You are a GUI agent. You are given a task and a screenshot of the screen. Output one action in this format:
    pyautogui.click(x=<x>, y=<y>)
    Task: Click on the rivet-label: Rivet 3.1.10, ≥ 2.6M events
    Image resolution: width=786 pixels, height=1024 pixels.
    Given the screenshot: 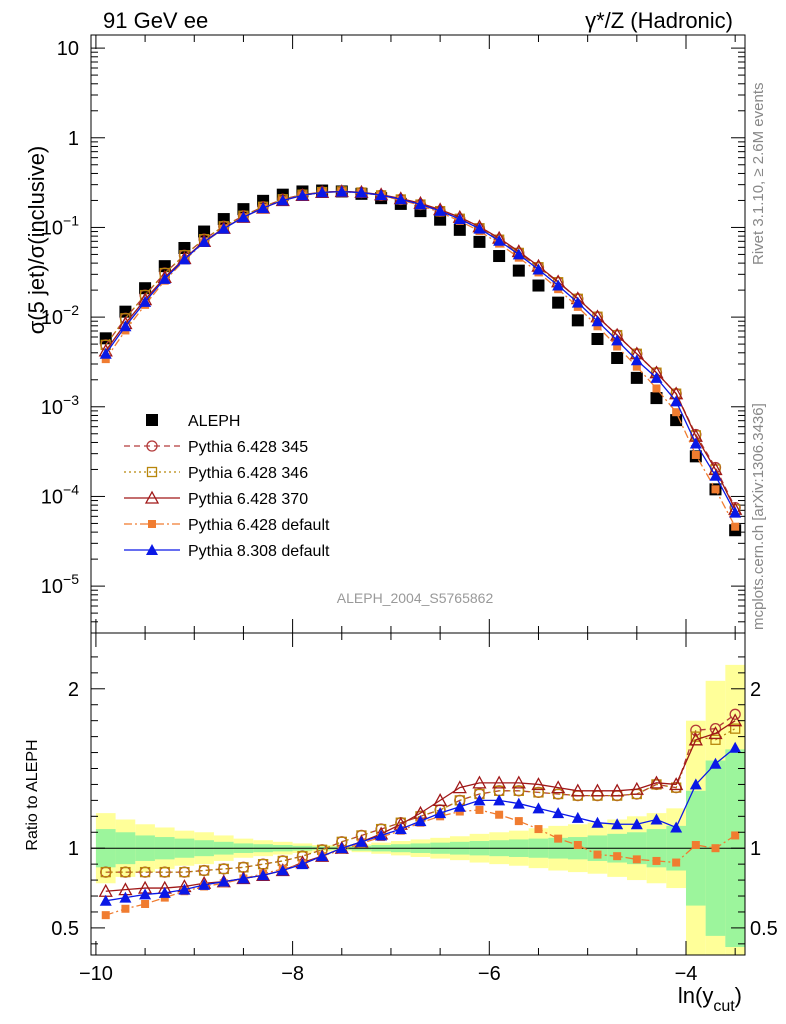 What is the action you would take?
    pyautogui.click(x=758, y=174)
    